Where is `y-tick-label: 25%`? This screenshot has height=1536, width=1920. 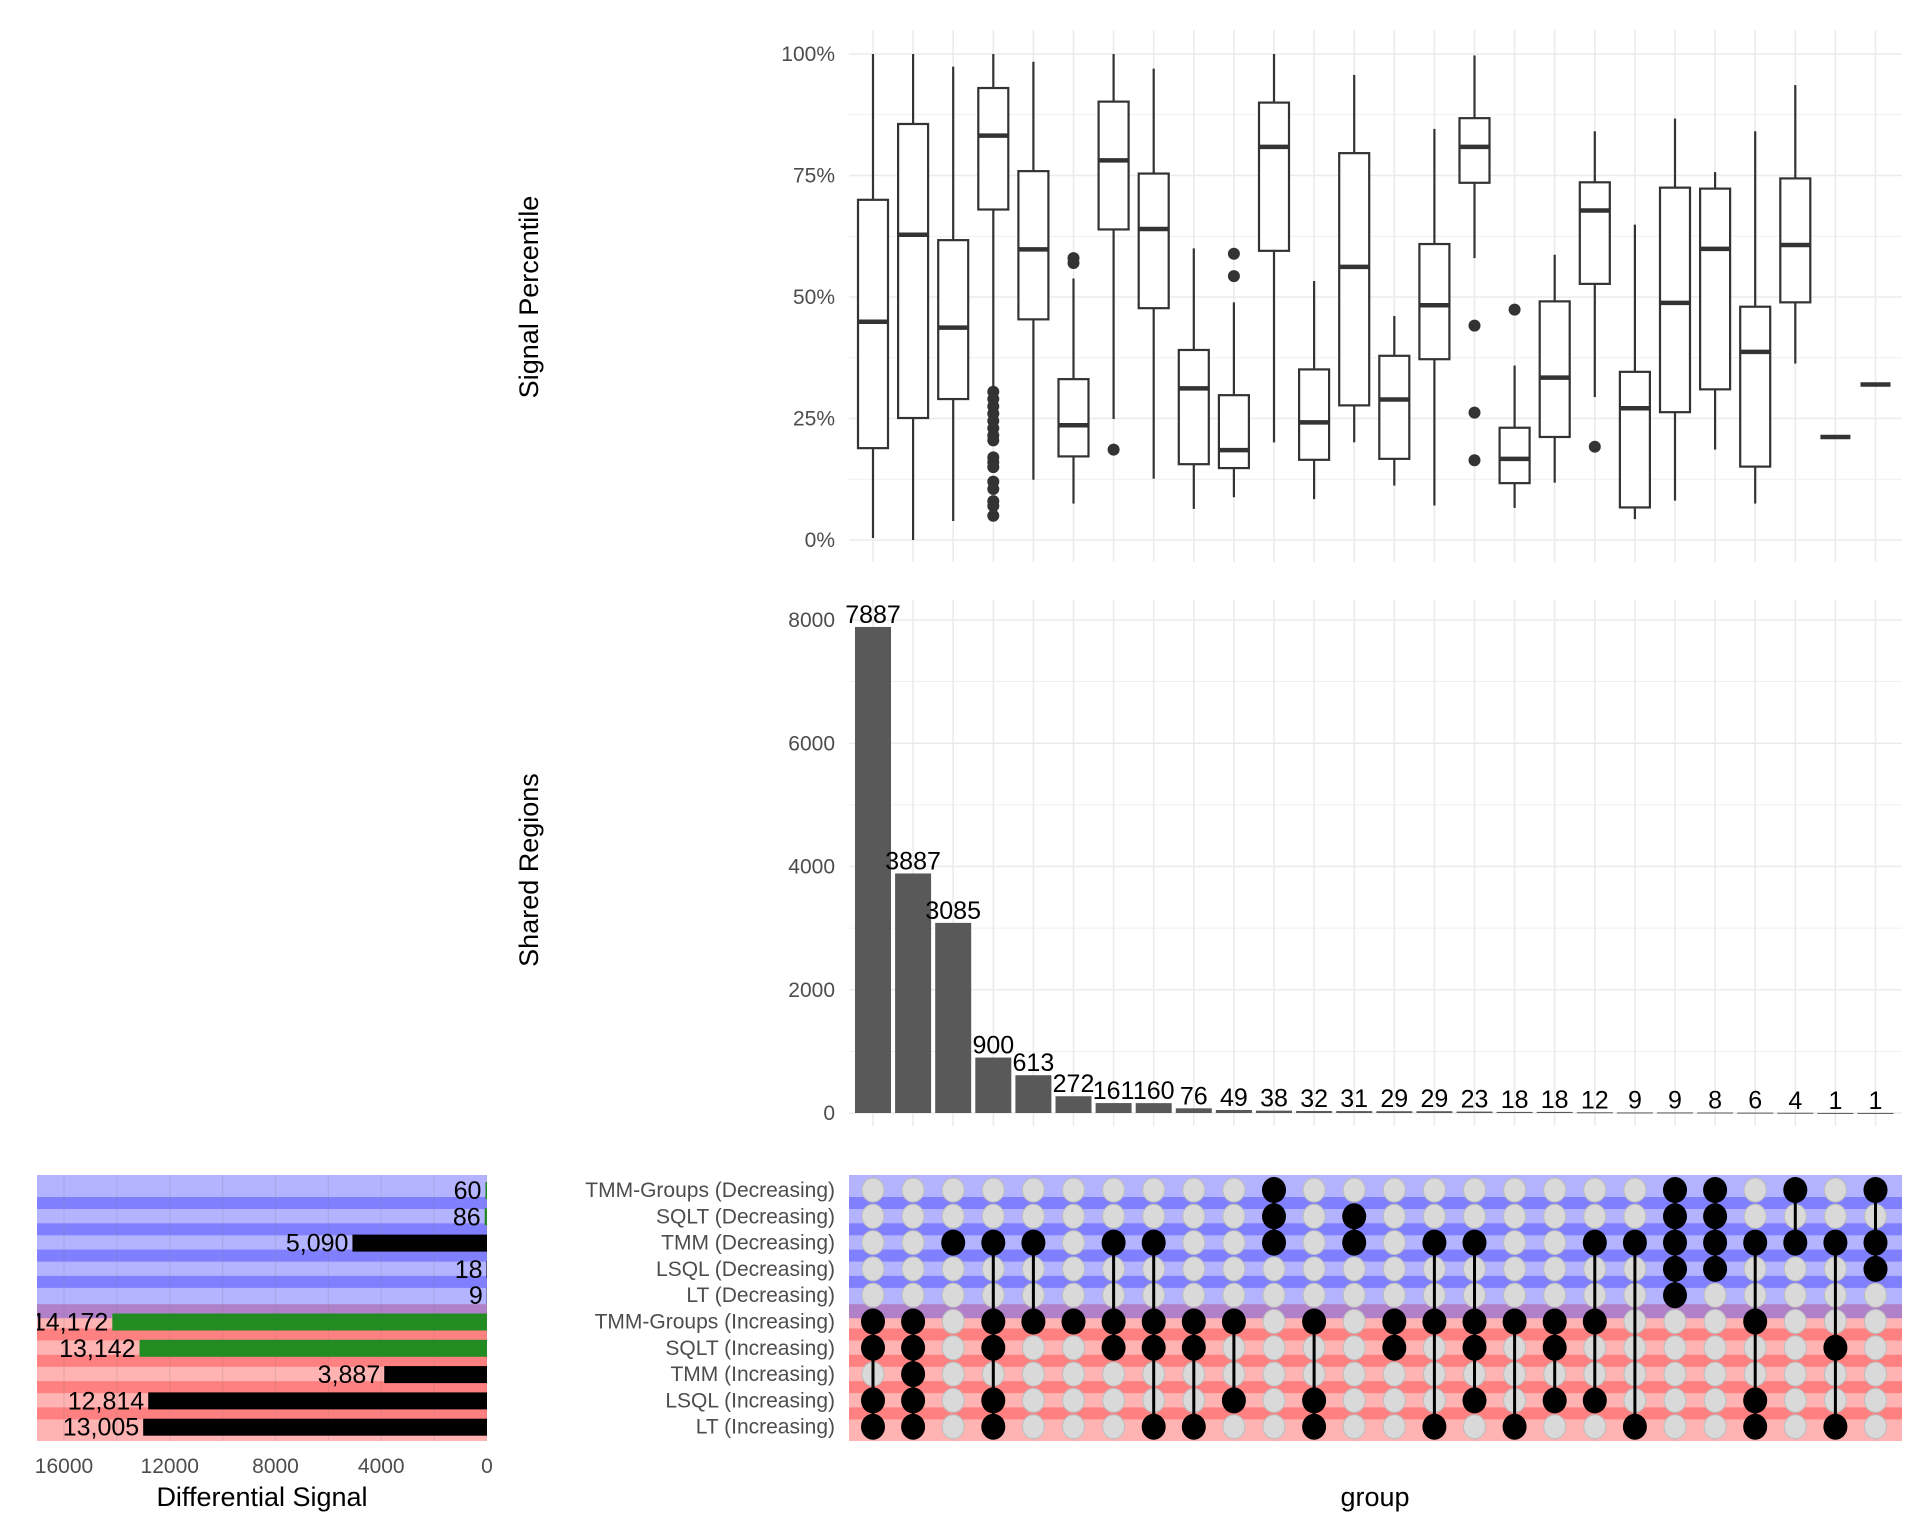
y-tick-label: 25% is located at coordinates (814, 419).